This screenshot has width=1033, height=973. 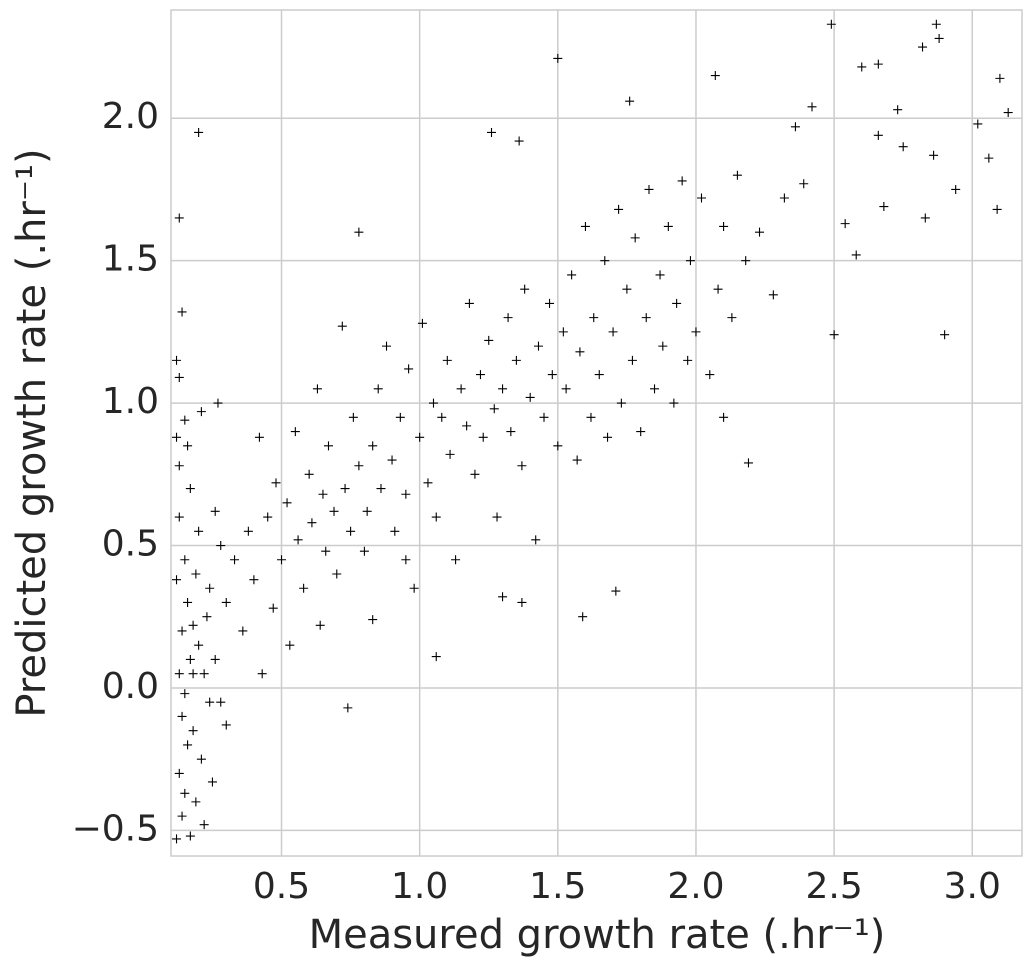 What do you see at coordinates (130, 116) in the screenshot?
I see `y-tick-label: 2.0` at bounding box center [130, 116].